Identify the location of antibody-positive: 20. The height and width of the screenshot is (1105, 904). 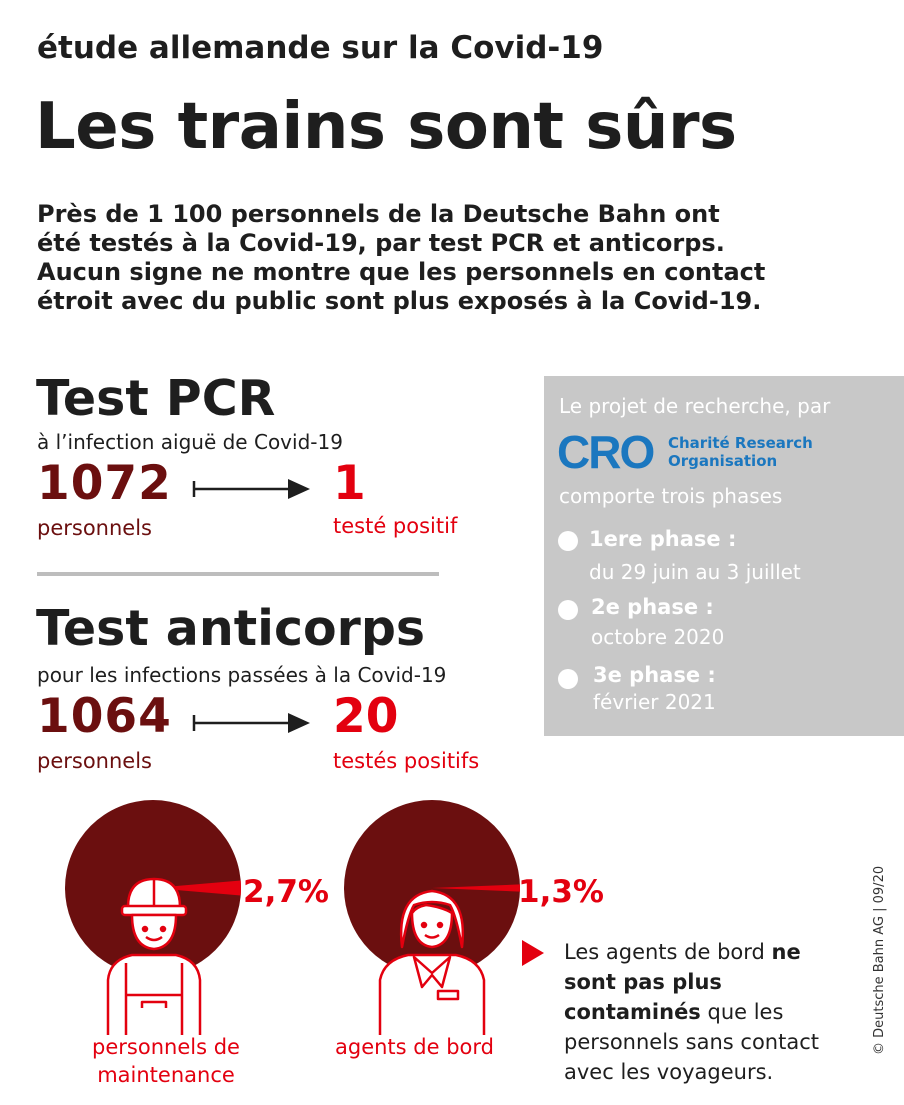
(366, 716).